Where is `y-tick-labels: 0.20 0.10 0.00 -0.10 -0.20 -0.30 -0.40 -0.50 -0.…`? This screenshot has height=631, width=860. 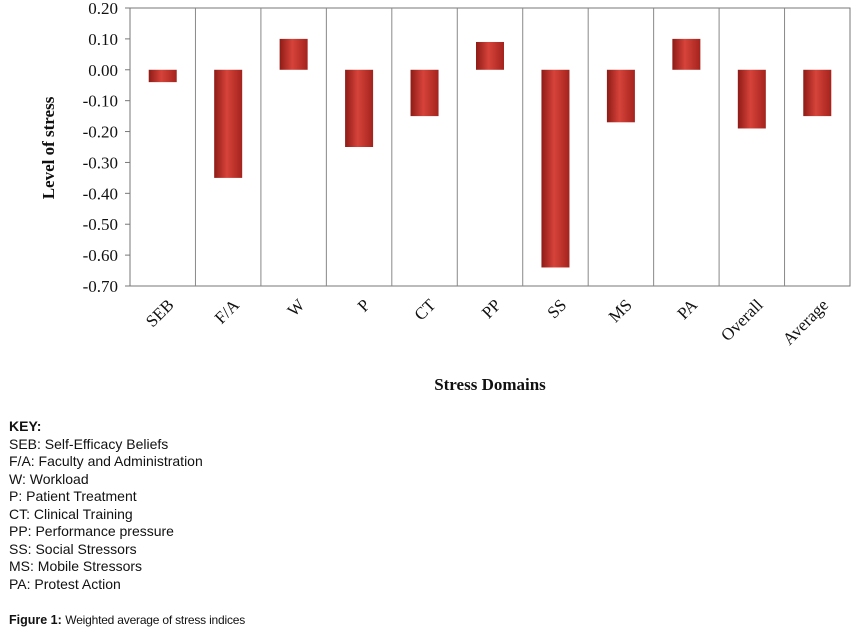
y-tick-labels: 0.20 0.10 0.00 -0.10 -0.20 -0.30 -0.40 -0.50 -0.… is located at coordinates (100, 148).